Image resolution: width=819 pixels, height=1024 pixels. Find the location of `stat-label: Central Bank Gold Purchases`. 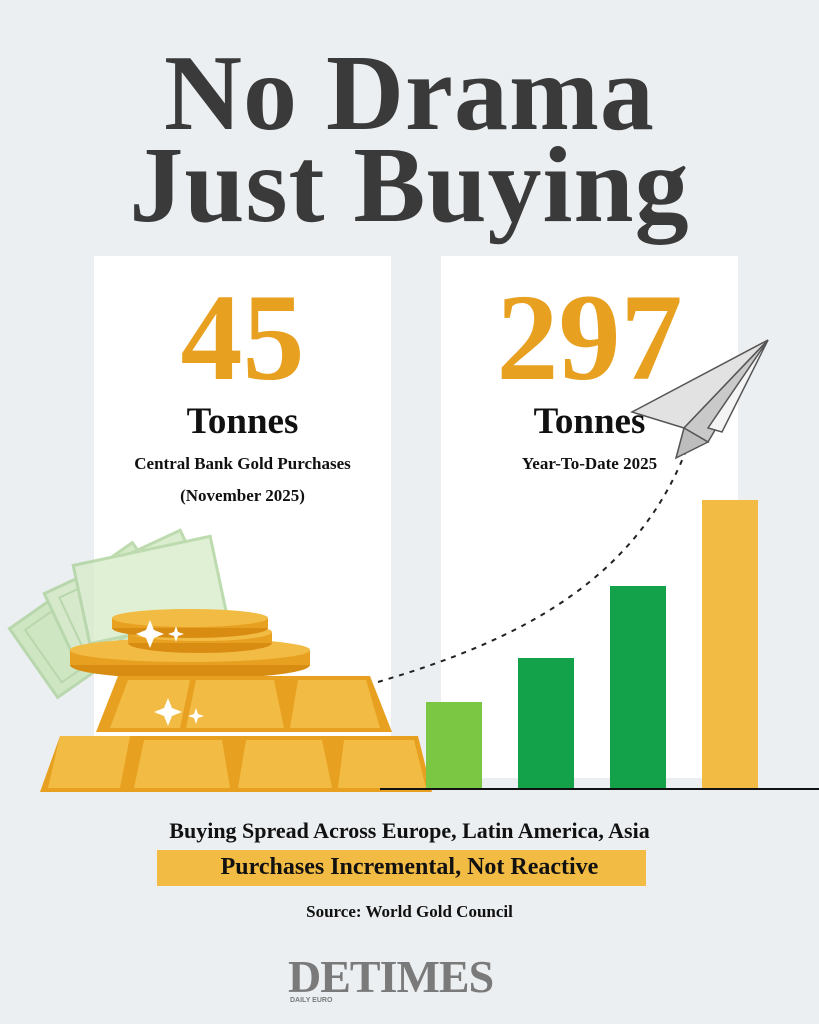

stat-label: Central Bank Gold Purchases is located at coordinates (242, 463).